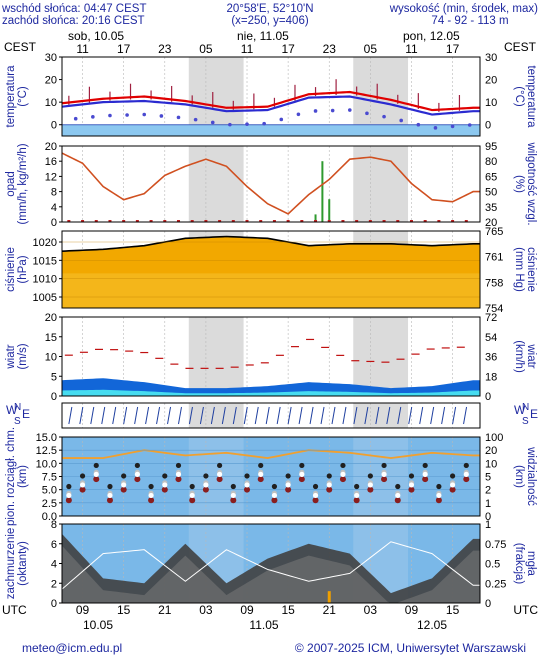 The width and height of the screenshot is (540, 660). What do you see at coordinates (271, 387) in the screenshot?
I see `wind-area` at bounding box center [271, 387].